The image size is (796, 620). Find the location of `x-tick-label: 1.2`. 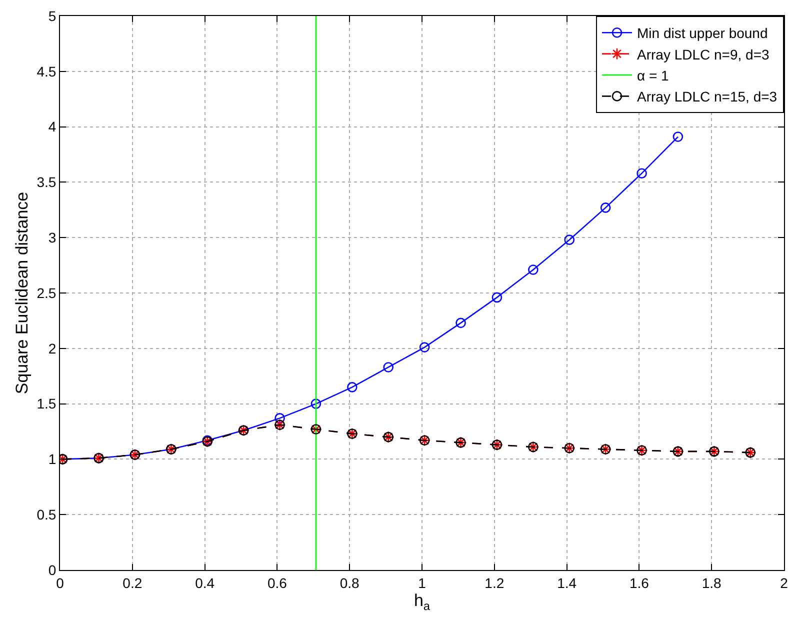

x-tick-label: 1.2 is located at coordinates (494, 582).